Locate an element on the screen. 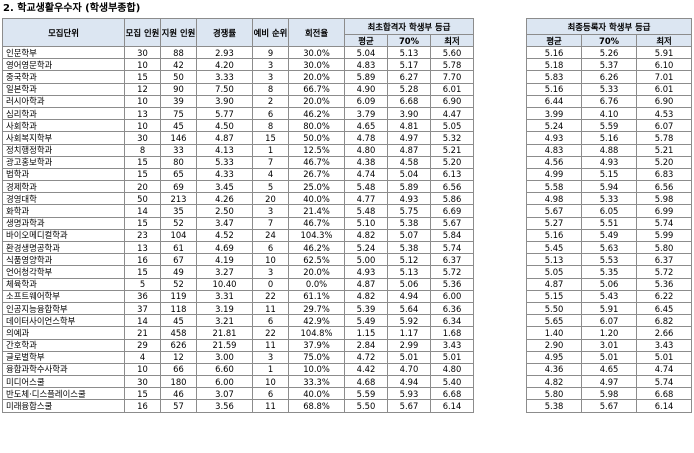 This screenshot has height=453, width=694. enroll-low: 3.43 is located at coordinates (664, 345).